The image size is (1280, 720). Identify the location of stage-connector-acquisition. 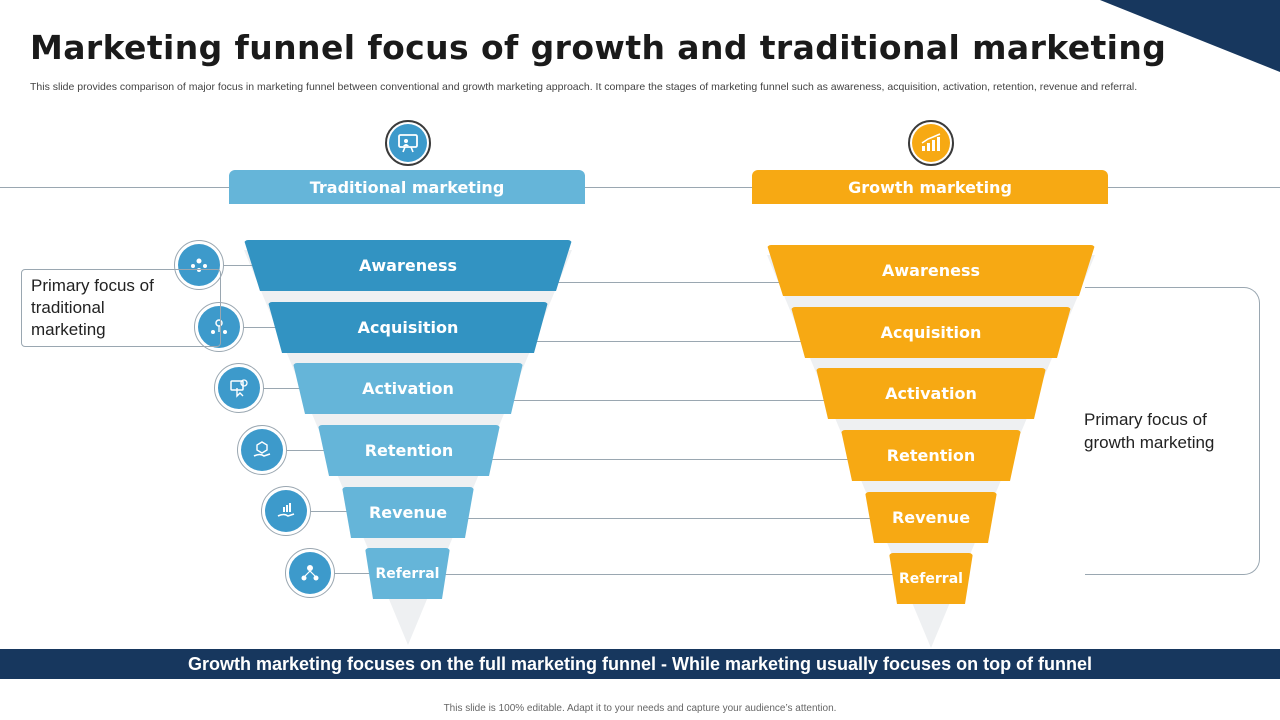
(669, 341).